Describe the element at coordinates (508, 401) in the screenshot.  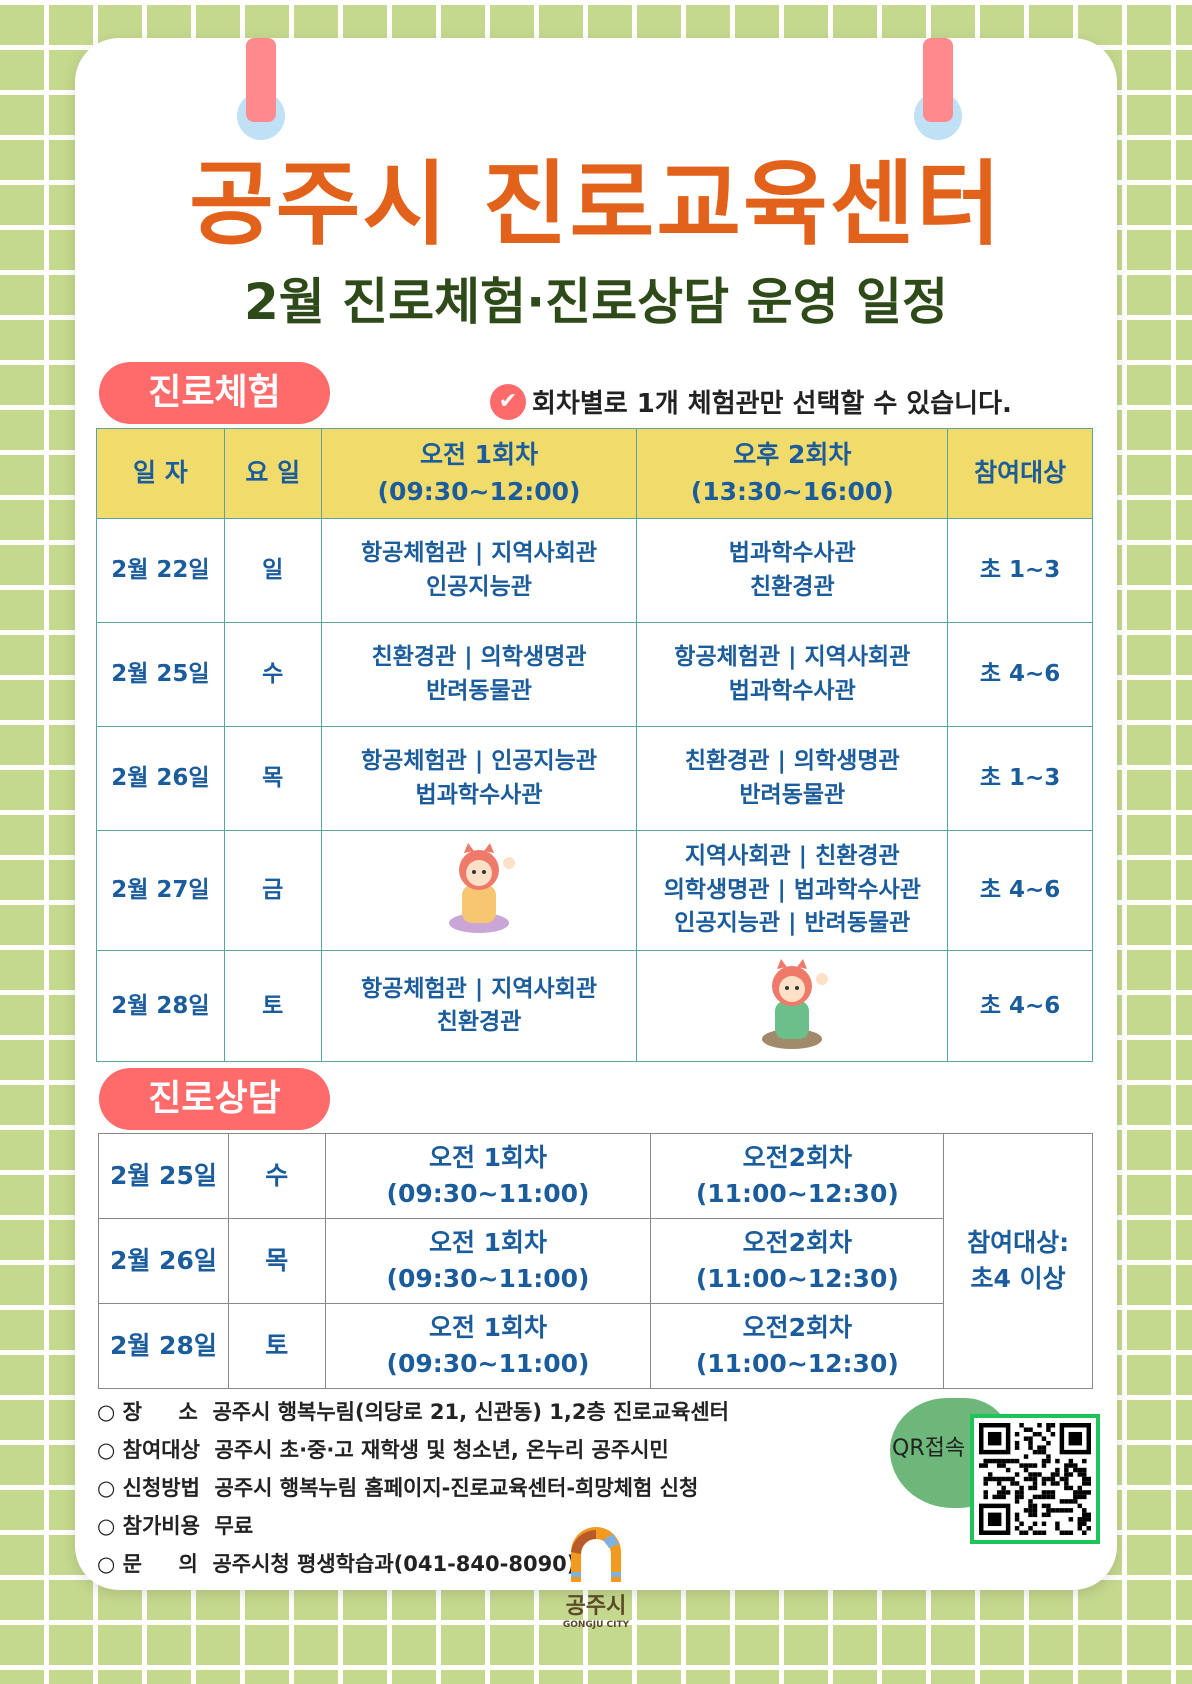
I see `check-circle-icon: ✔` at that location.